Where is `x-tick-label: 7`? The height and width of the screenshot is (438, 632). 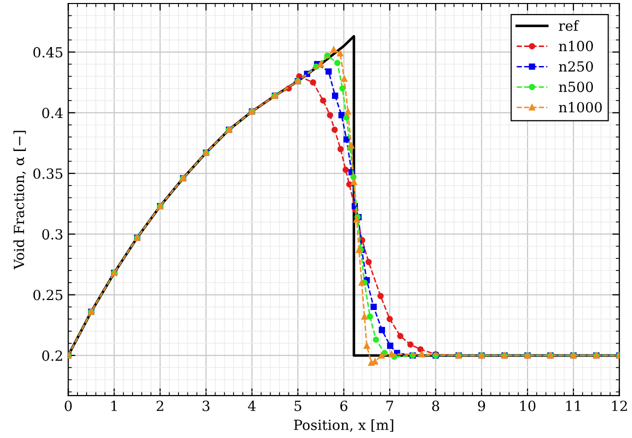 x-tick-label: 7 is located at coordinates (390, 405).